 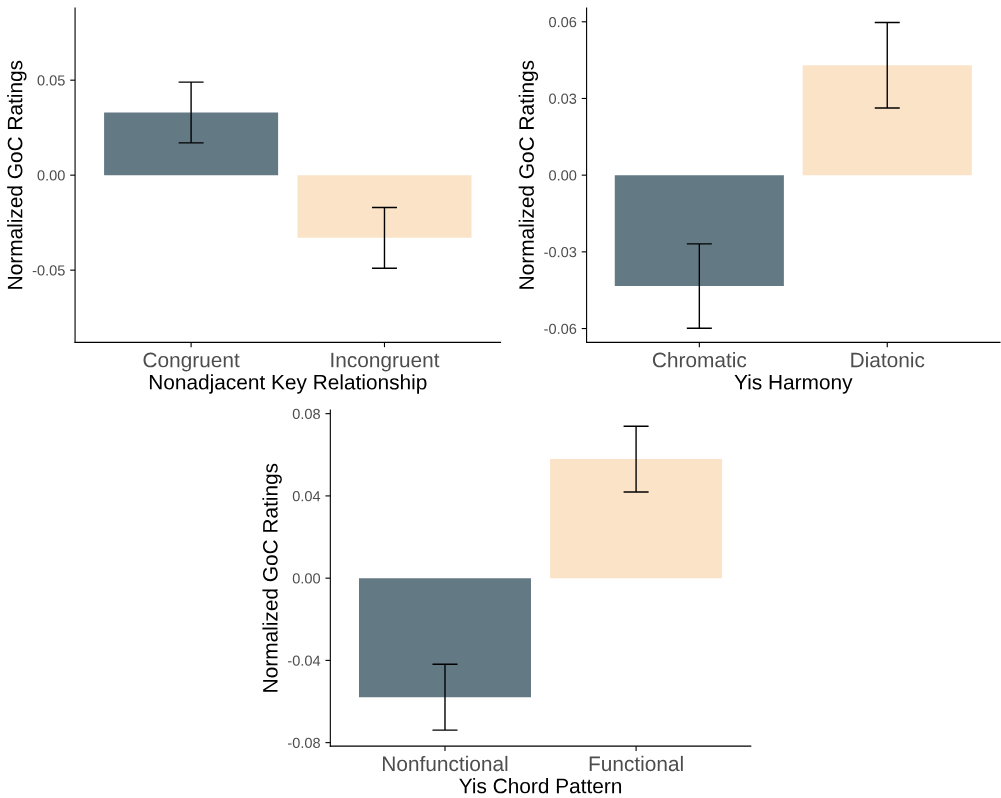 I want to click on y-tick-label: 0.03, so click(x=563, y=98).